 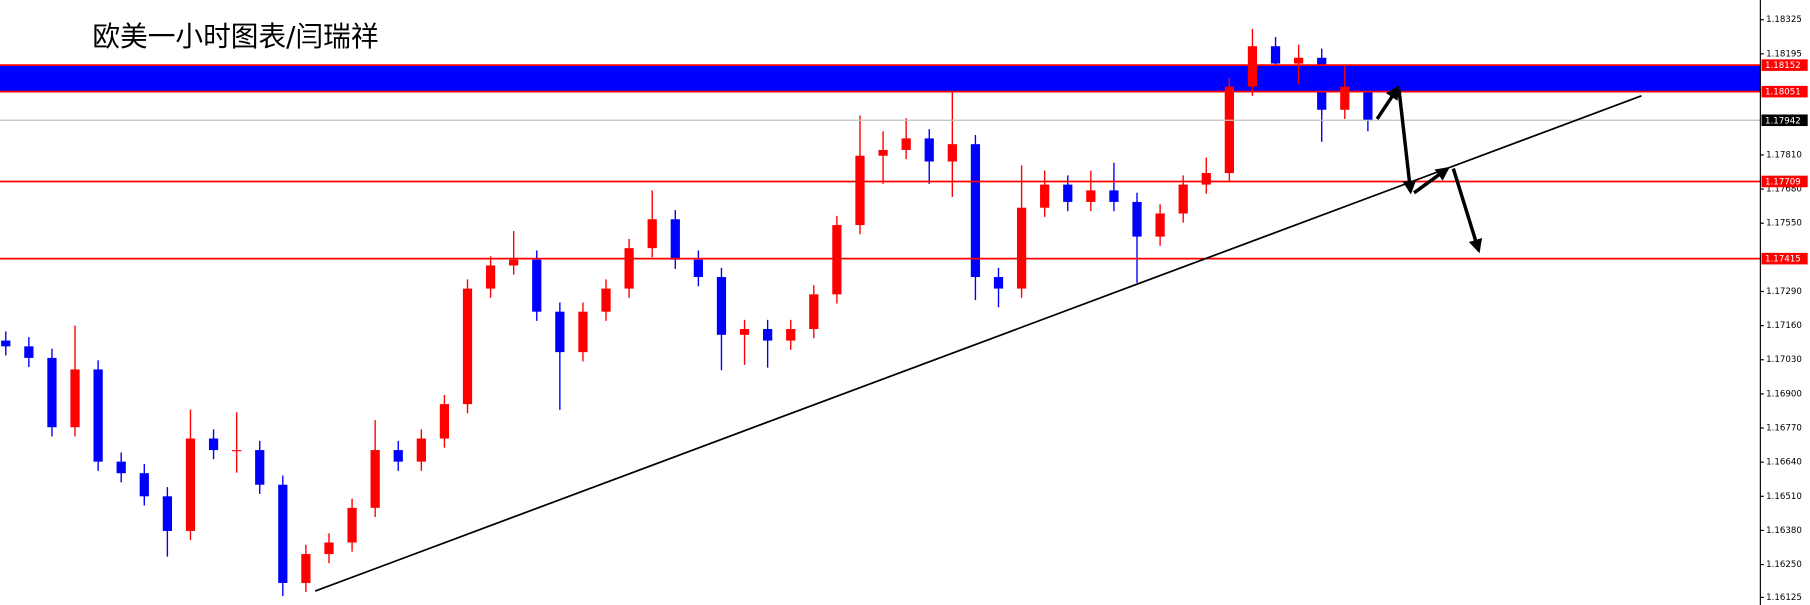 What do you see at coordinates (1784, 463) in the screenshot?
I see `y-tick-label: 1.16640` at bounding box center [1784, 463].